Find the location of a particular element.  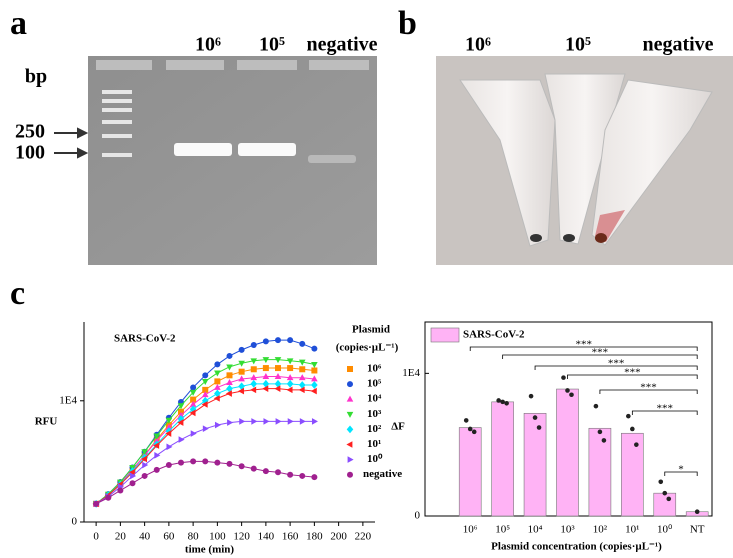

x-tick-label: 20 is located at coordinates (121, 537).